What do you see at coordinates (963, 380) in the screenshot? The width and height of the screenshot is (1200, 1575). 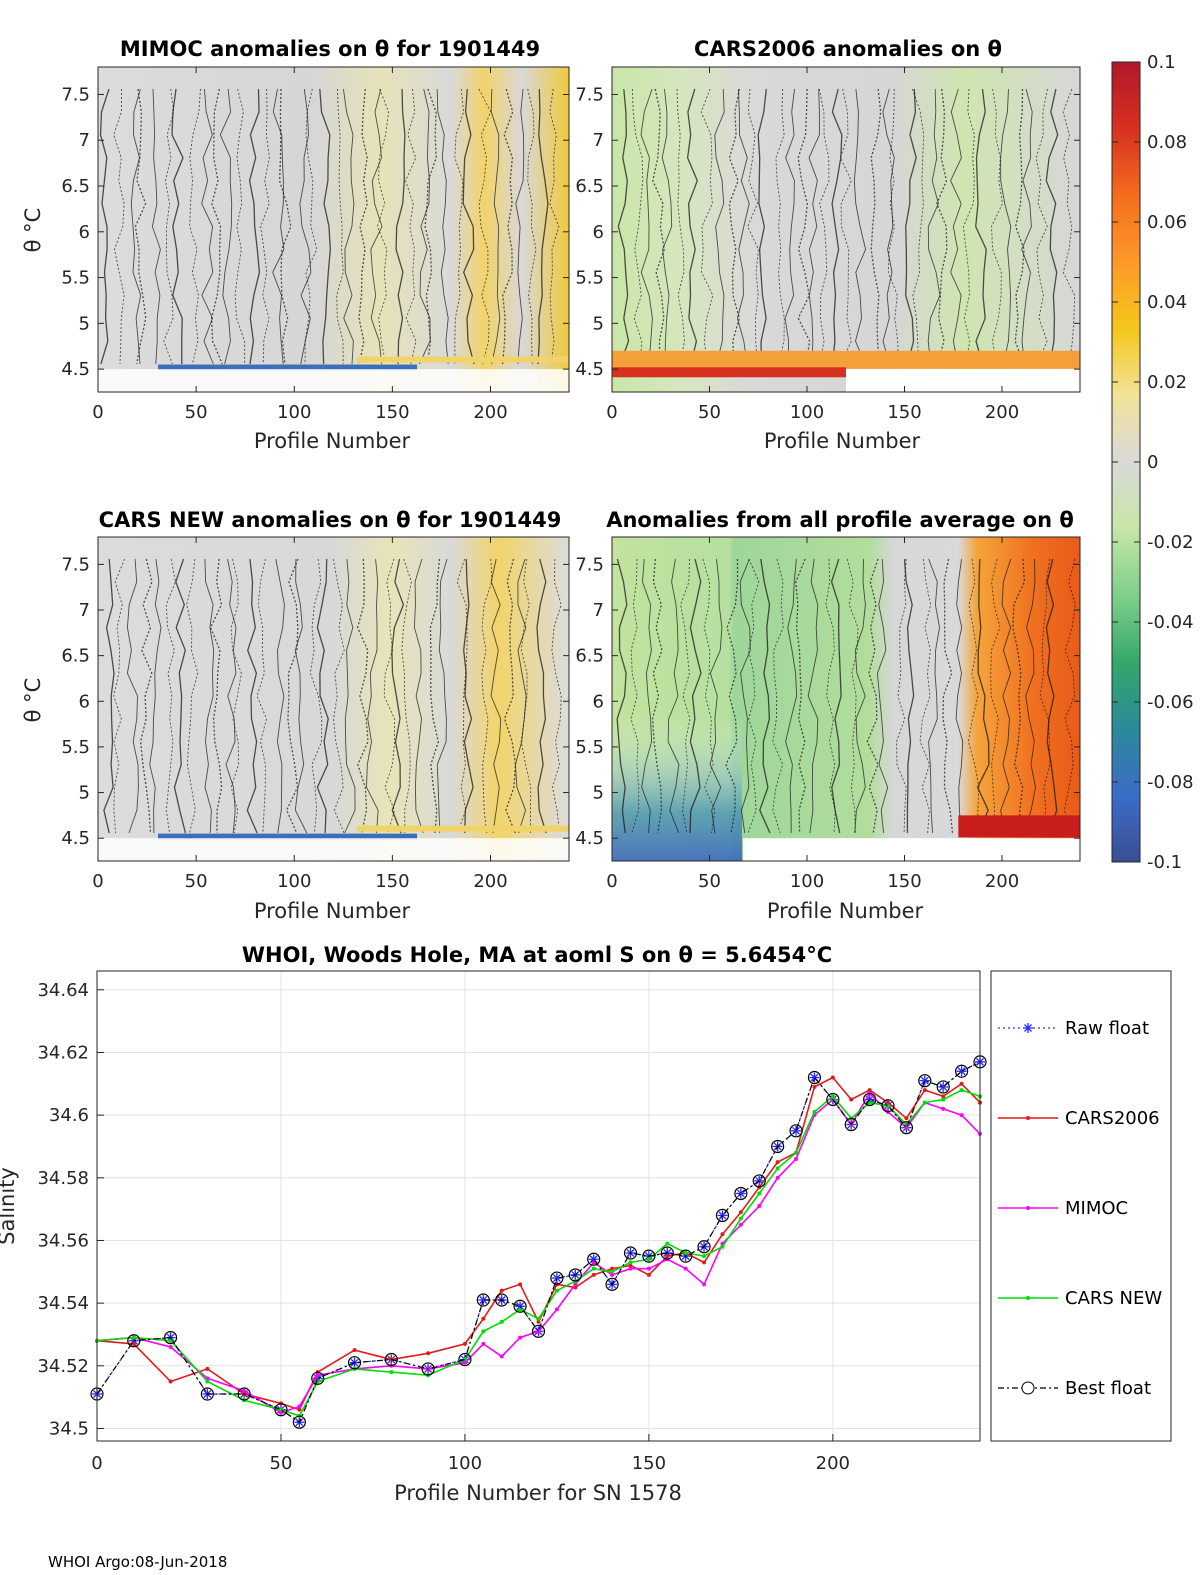 I see `no-data-region` at bounding box center [963, 380].